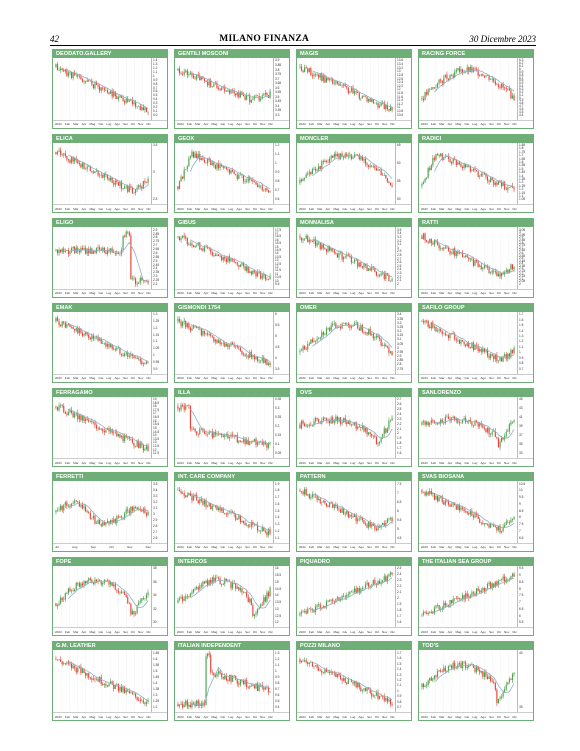 Image resolution: width=580 pixels, height=751 pixels. What do you see at coordinates (476, 138) in the screenshot?
I see `chart-title: RADICI` at bounding box center [476, 138].